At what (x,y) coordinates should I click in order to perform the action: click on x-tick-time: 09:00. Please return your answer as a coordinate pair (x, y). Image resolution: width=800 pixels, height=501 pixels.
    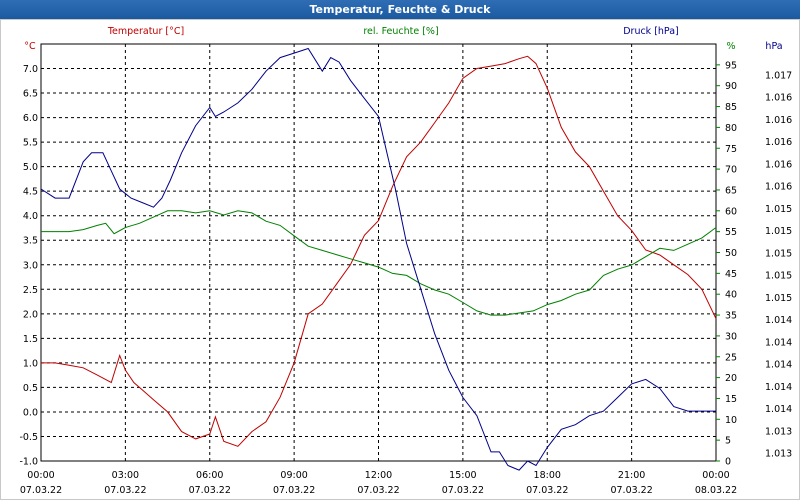
    Looking at the image, I should click on (293, 475).